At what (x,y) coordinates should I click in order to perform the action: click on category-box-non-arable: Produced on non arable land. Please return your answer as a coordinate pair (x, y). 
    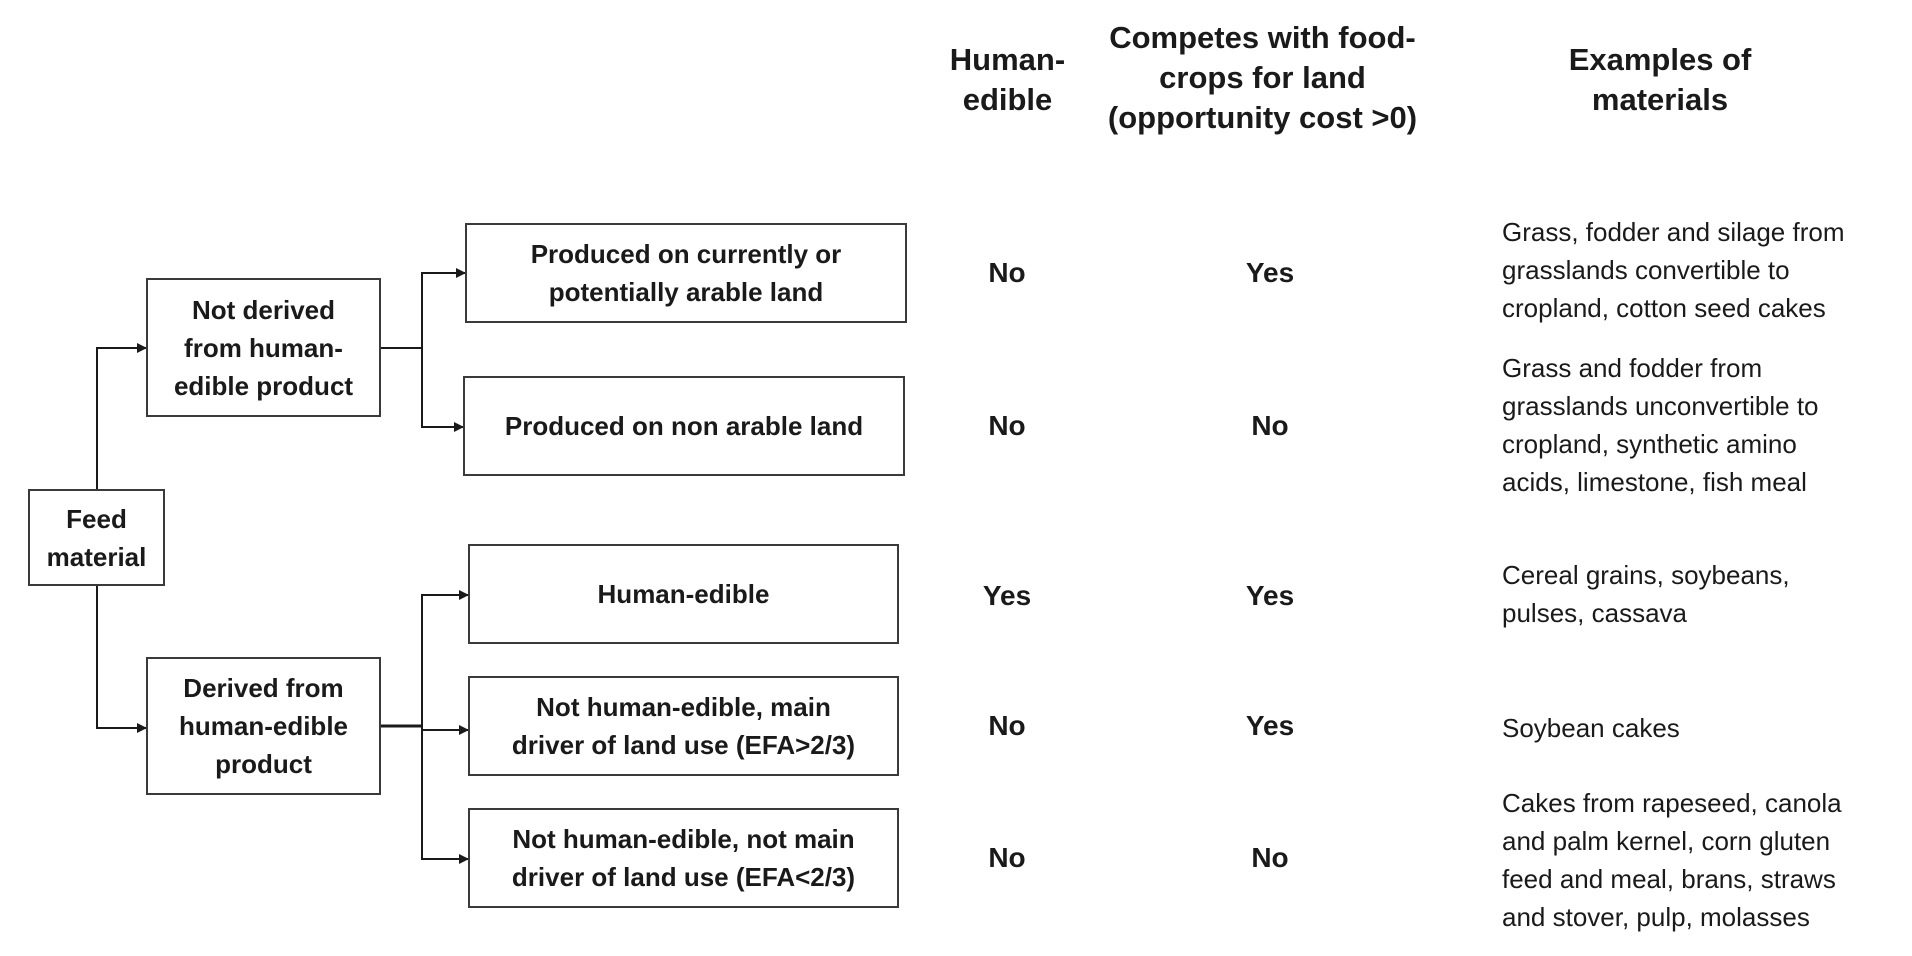
    Looking at the image, I should click on (684, 426).